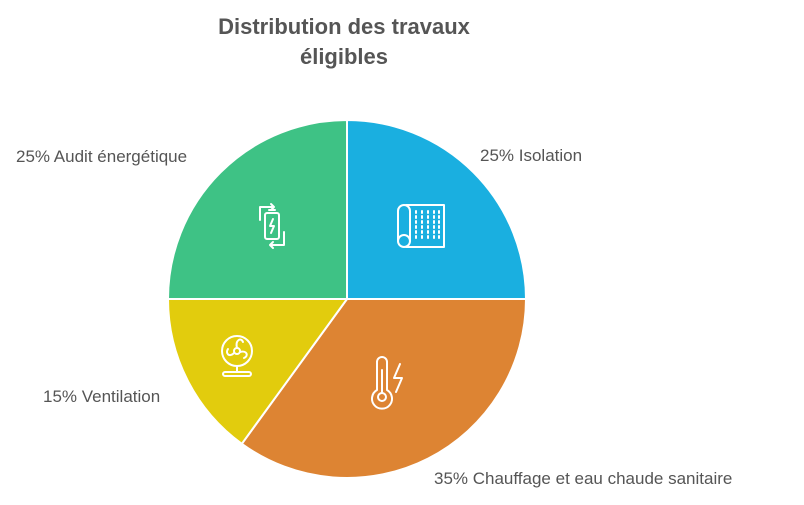  Describe the element at coordinates (421, 226) in the screenshot. I see `insulation-roll-icon` at that location.